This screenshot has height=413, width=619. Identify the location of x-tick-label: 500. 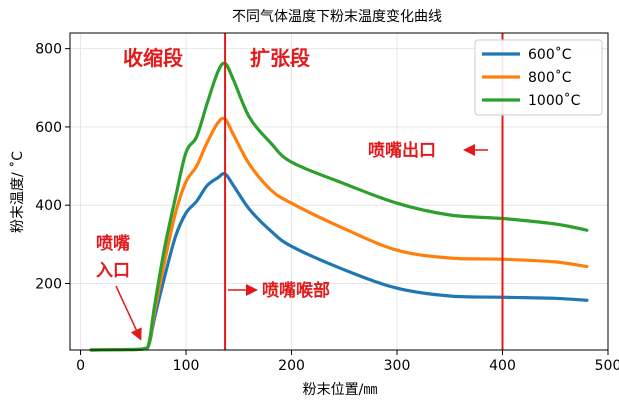
(607, 366).